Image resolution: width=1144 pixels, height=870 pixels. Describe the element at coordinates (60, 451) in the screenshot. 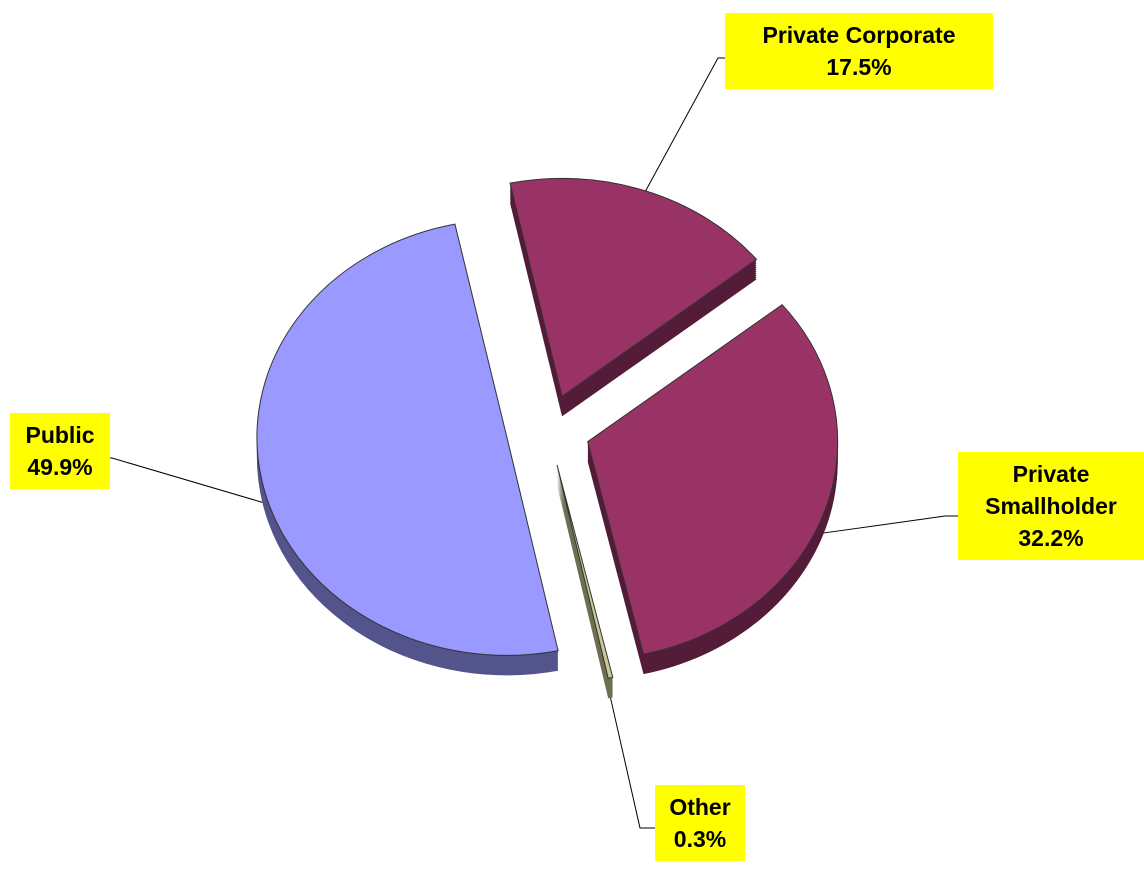

I see `data-label: Public 49.9%` at that location.